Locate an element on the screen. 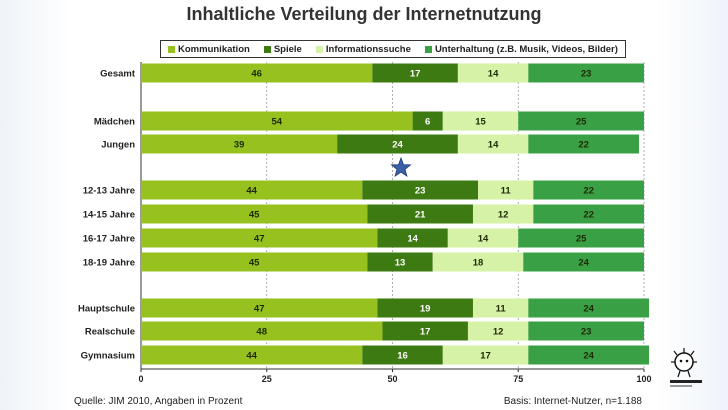  category-label: Gymnasium is located at coordinates (108, 356).